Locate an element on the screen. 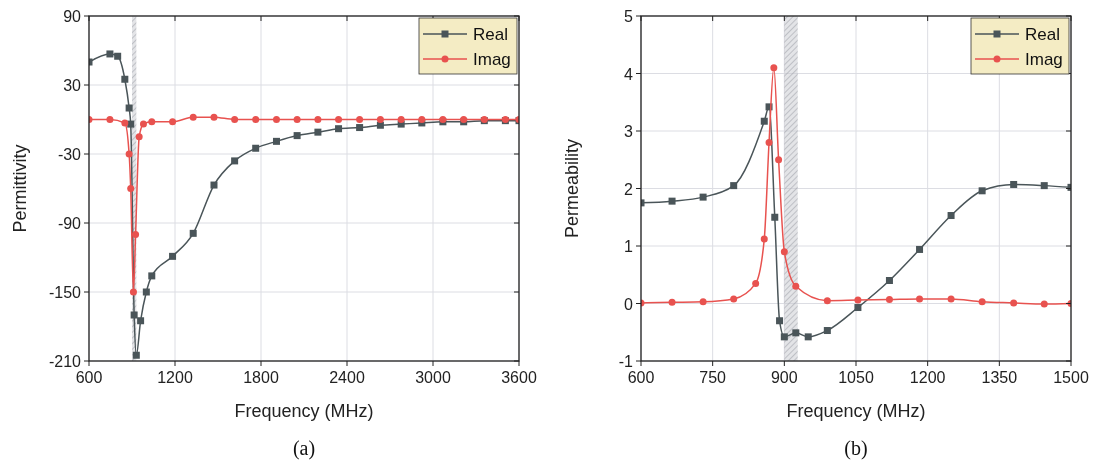 The width and height of the screenshot is (1104, 471). x-tick-label: 750 is located at coordinates (713, 377).